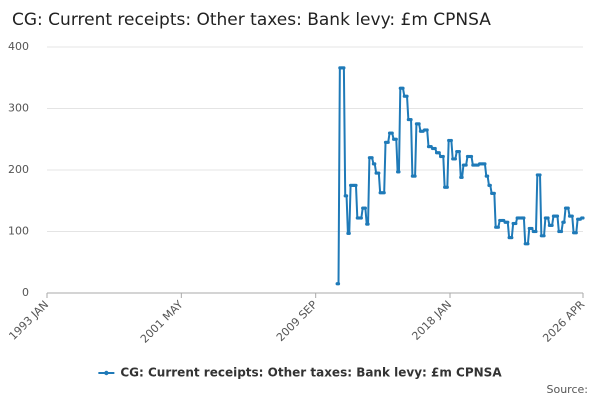  I want to click on x-tick-label: 2026 APR, so click(563, 321).